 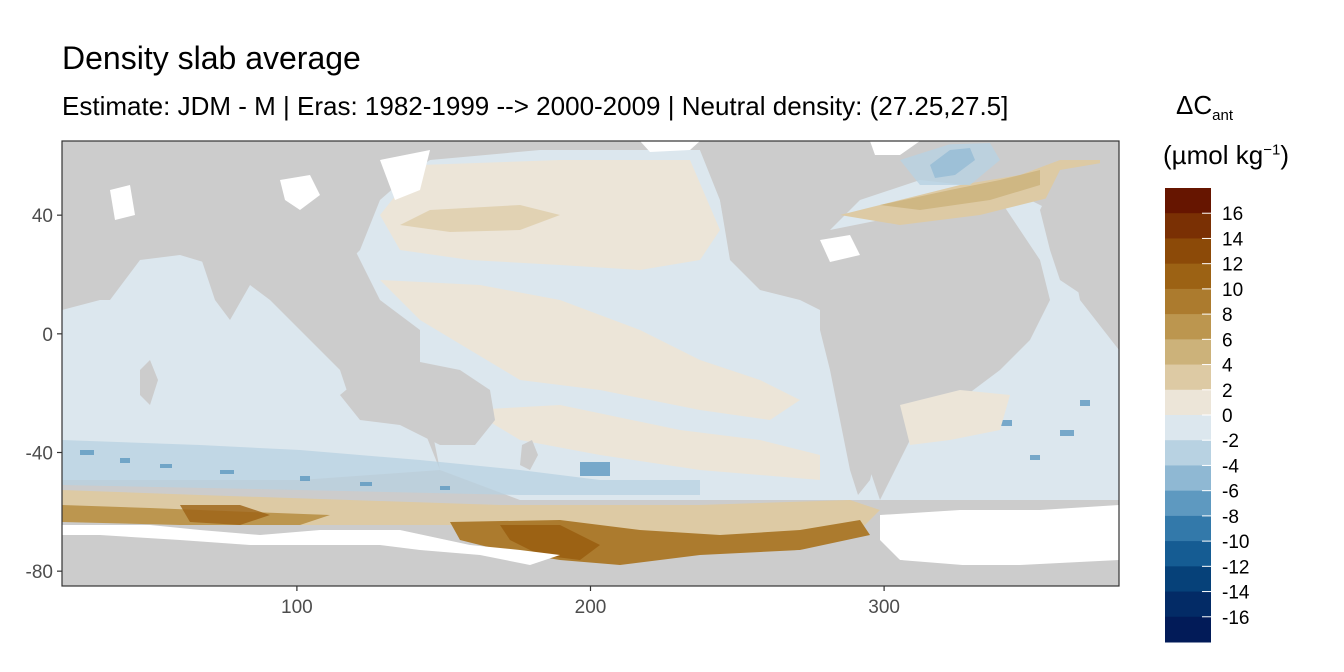 I want to click on colorbar-label: -16, so click(x=1235, y=618).